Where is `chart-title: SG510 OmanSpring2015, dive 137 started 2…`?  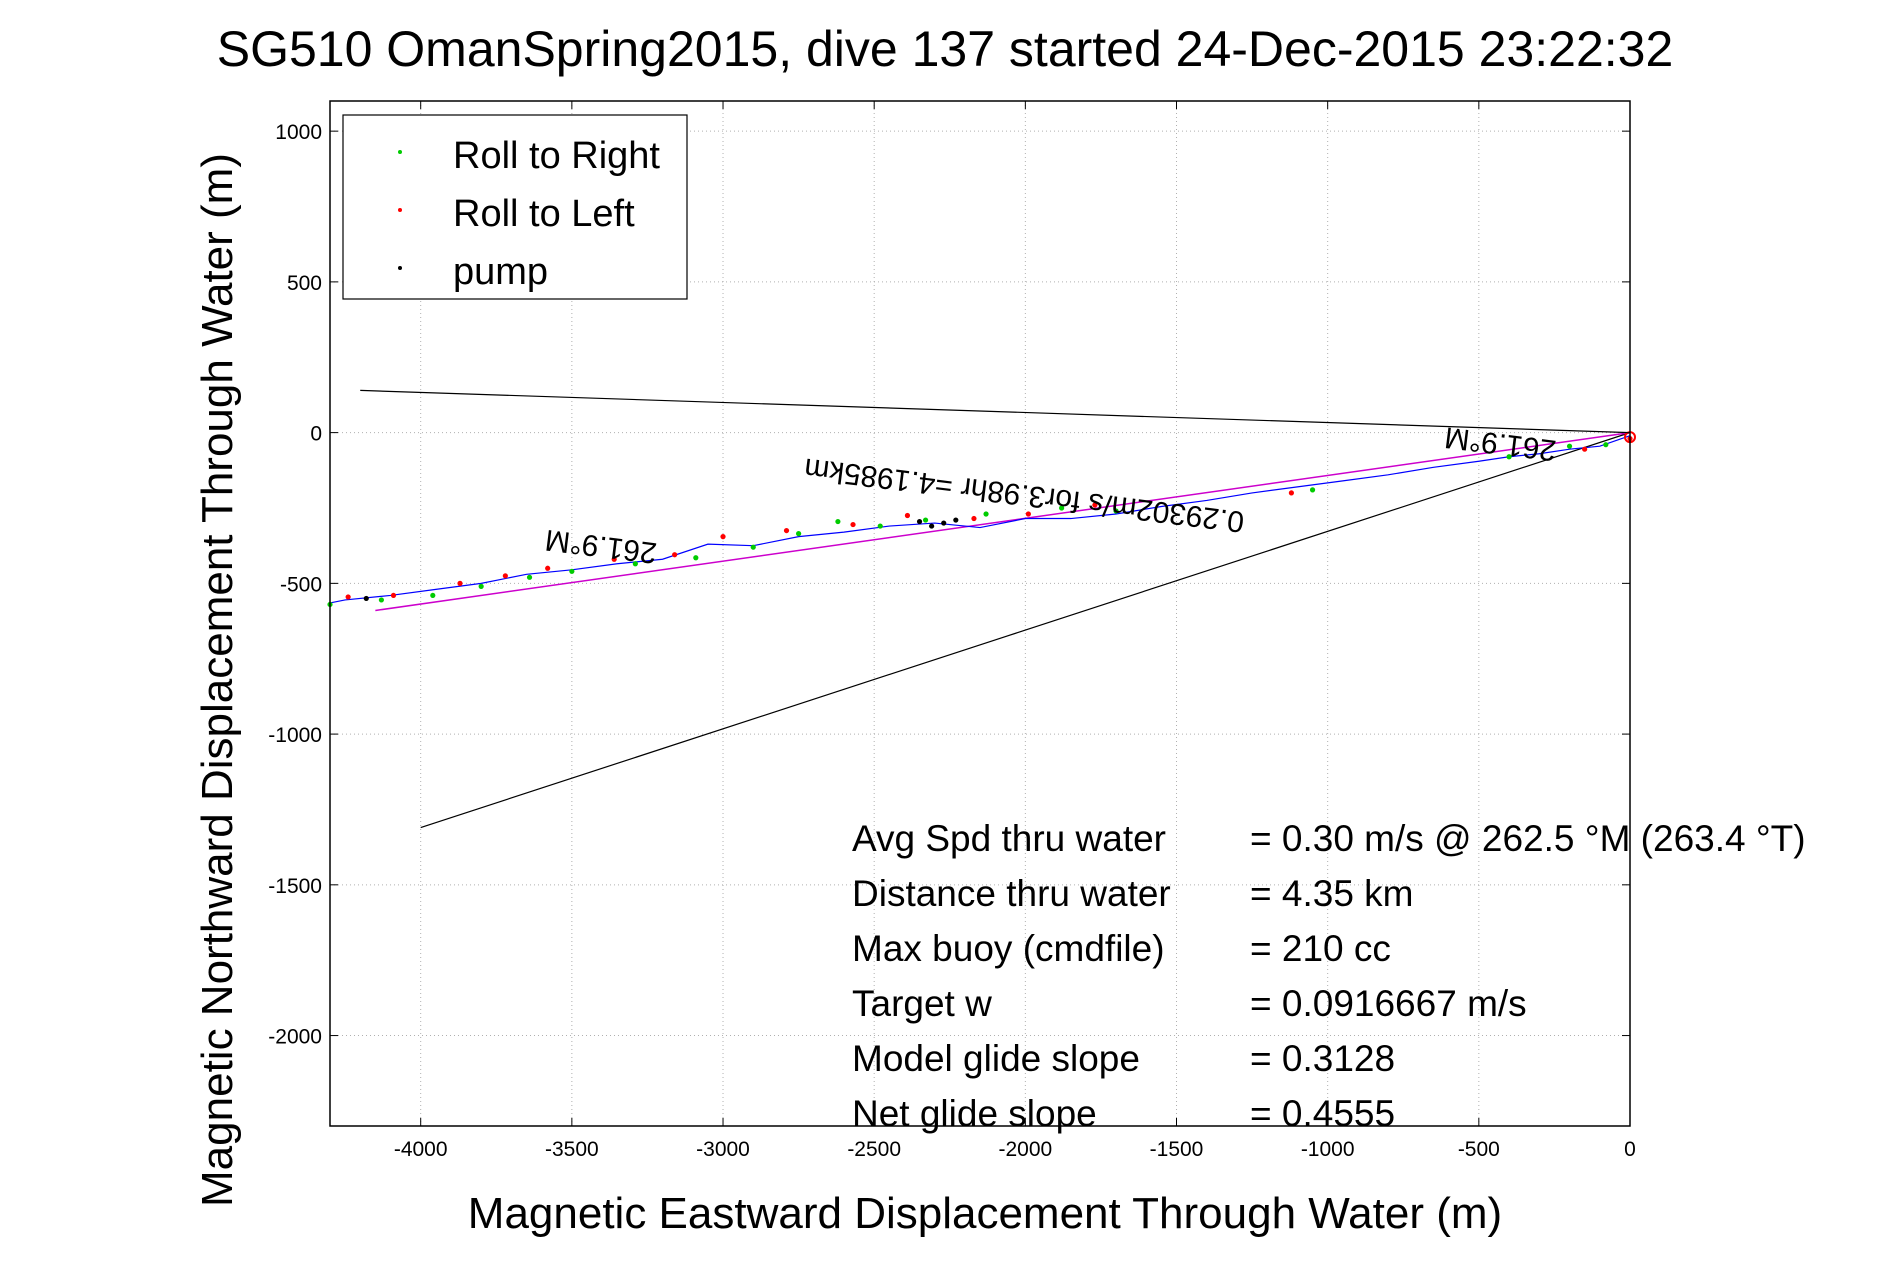 chart-title: SG510 OmanSpring2015, dive 137 started 2… is located at coordinates (945, 49).